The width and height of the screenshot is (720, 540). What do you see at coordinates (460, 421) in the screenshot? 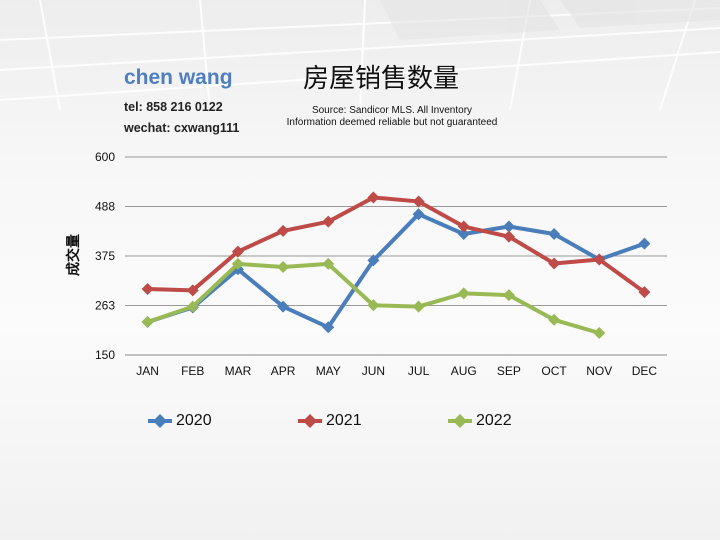
I see `legend-marker-2022` at bounding box center [460, 421].